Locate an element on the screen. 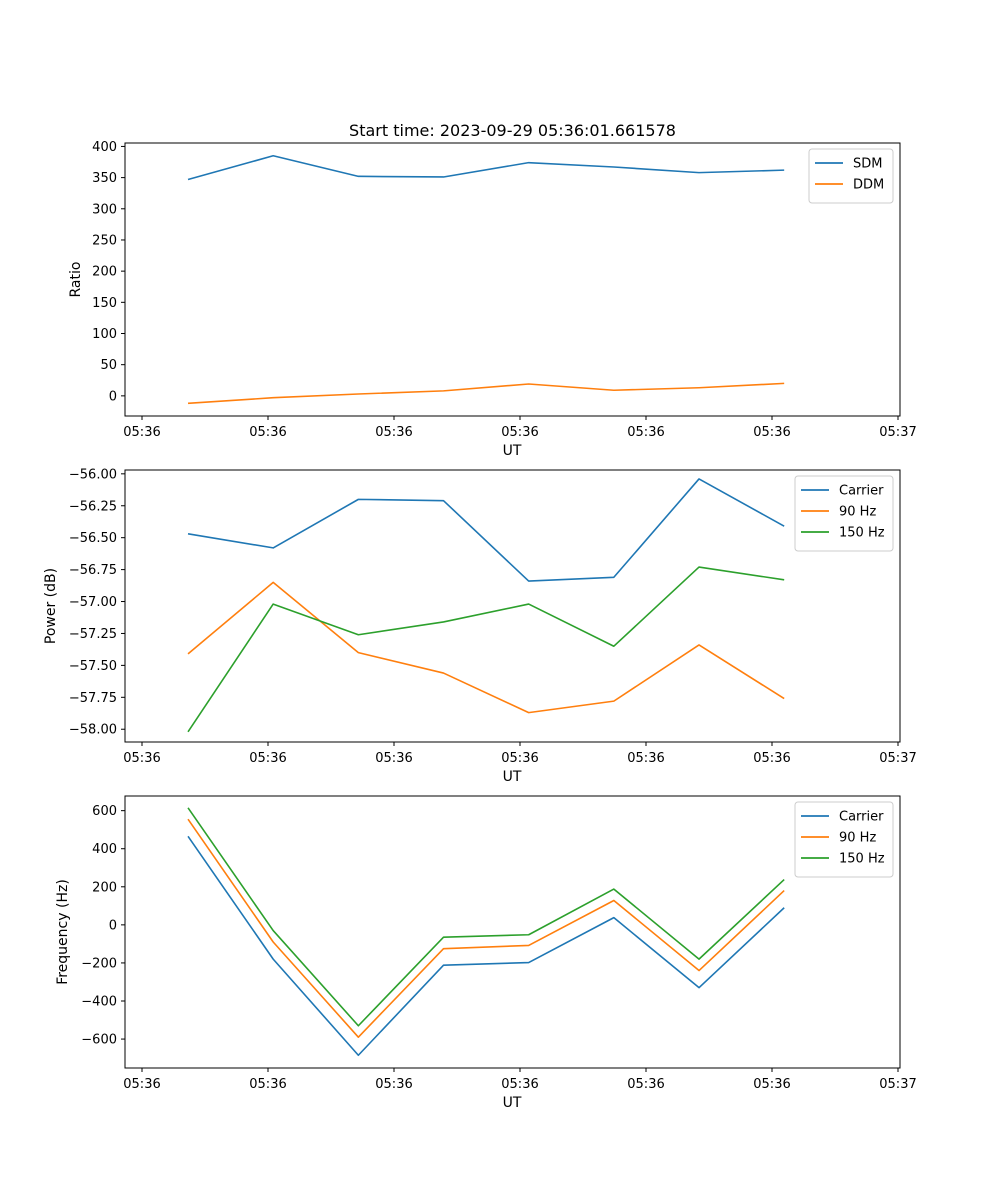 This screenshot has width=1000, height=1200. series-line-ddm is located at coordinates (486, 393).